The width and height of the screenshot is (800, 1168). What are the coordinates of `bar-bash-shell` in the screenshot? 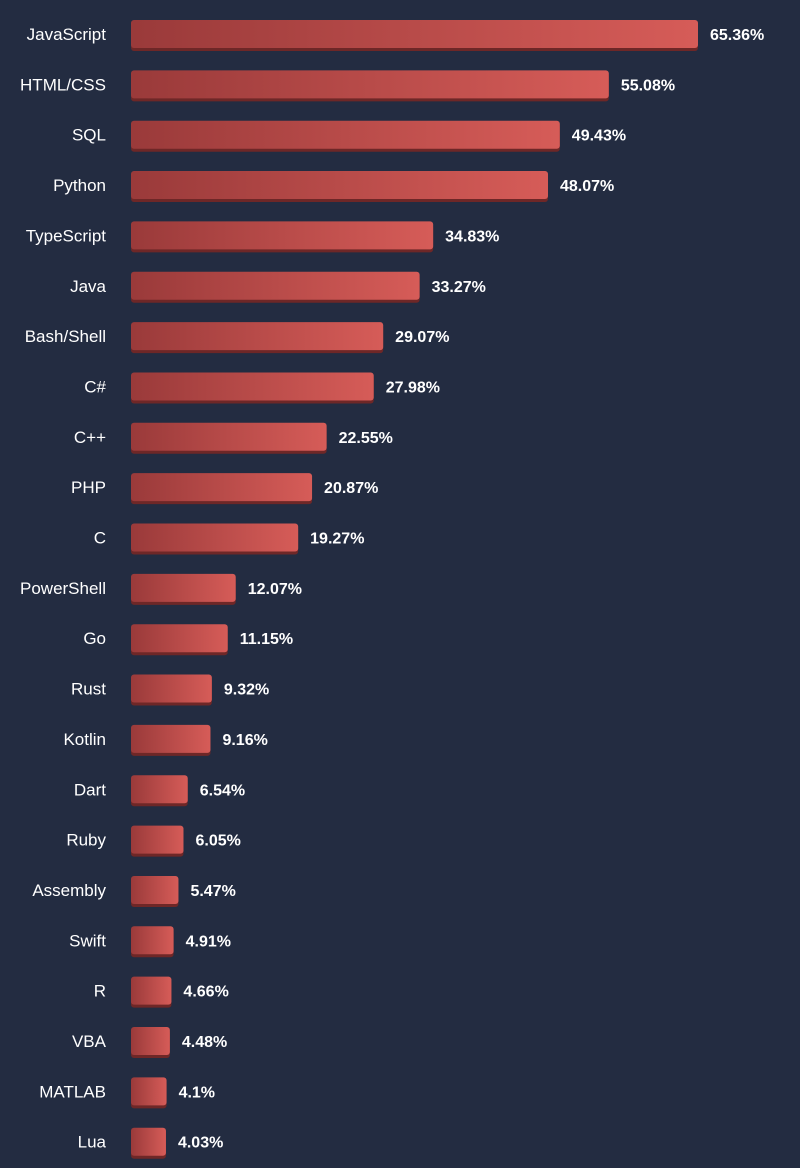 It's located at (257, 336).